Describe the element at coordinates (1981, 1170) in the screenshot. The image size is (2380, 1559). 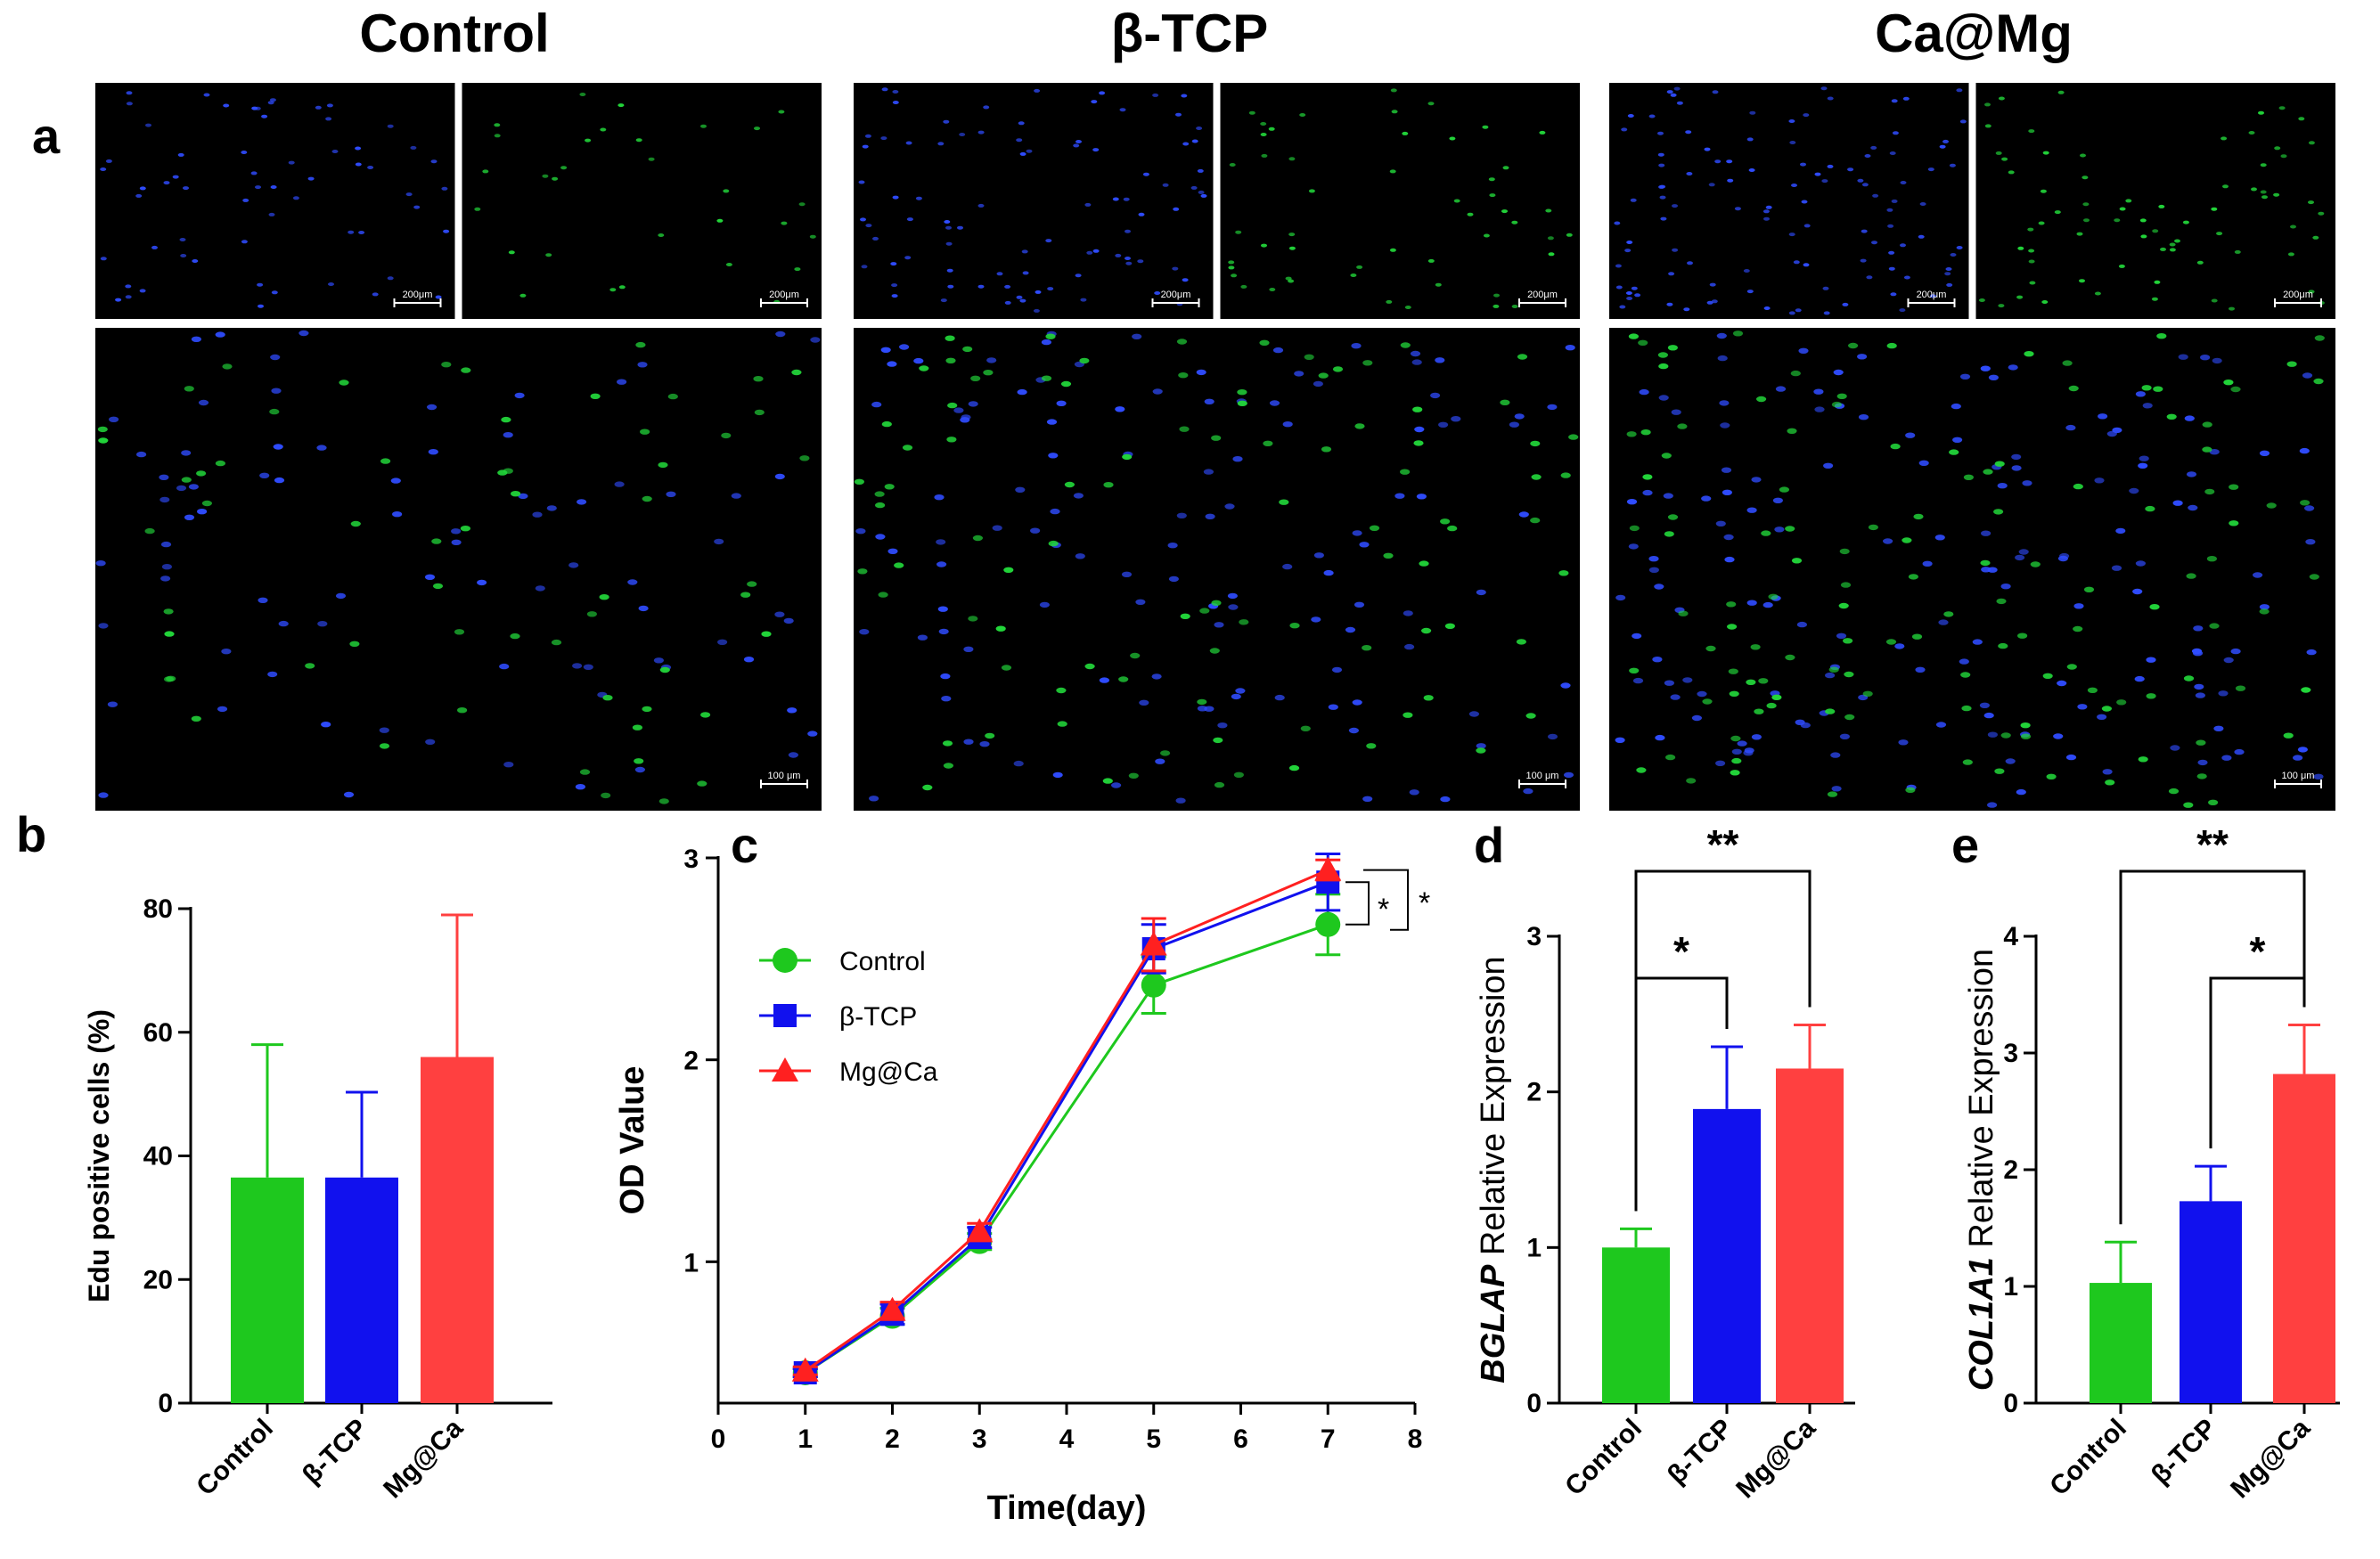
I see `y-axis-label: COL1A1 Relative Expression` at that location.